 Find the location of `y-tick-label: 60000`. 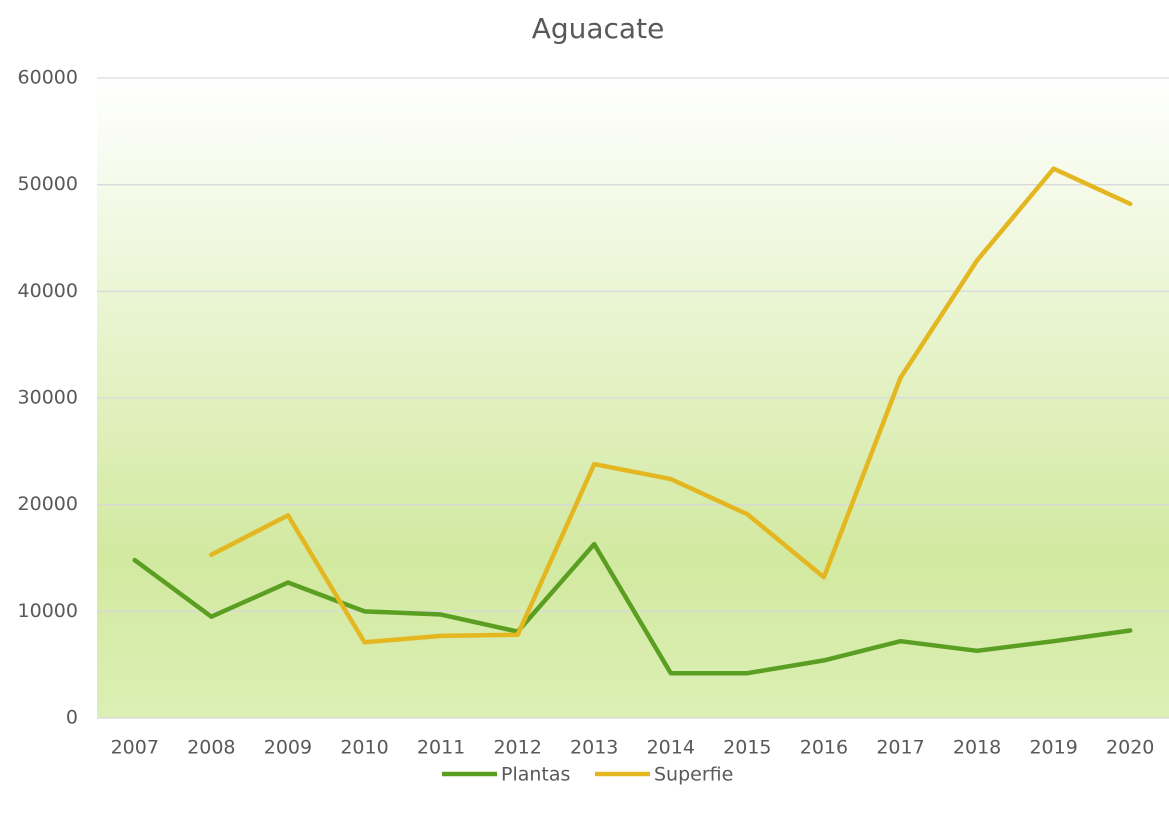

y-tick-label: 60000 is located at coordinates (48, 78).